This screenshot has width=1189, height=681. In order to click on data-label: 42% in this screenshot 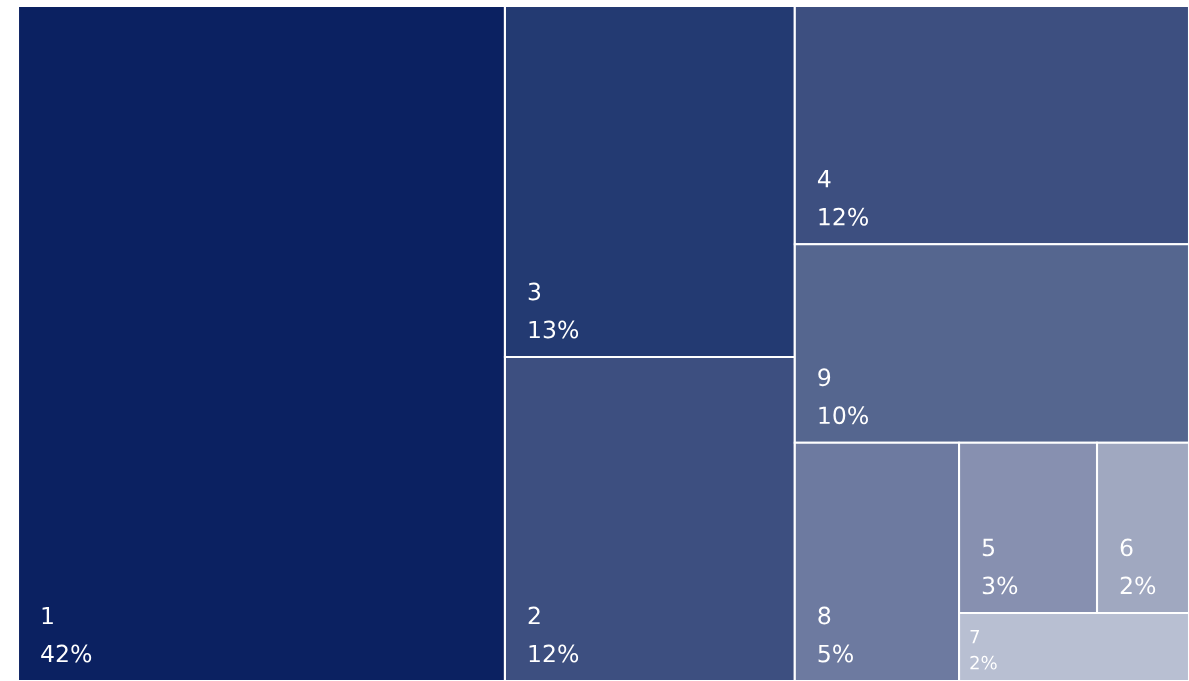, I will do `click(66, 653)`.